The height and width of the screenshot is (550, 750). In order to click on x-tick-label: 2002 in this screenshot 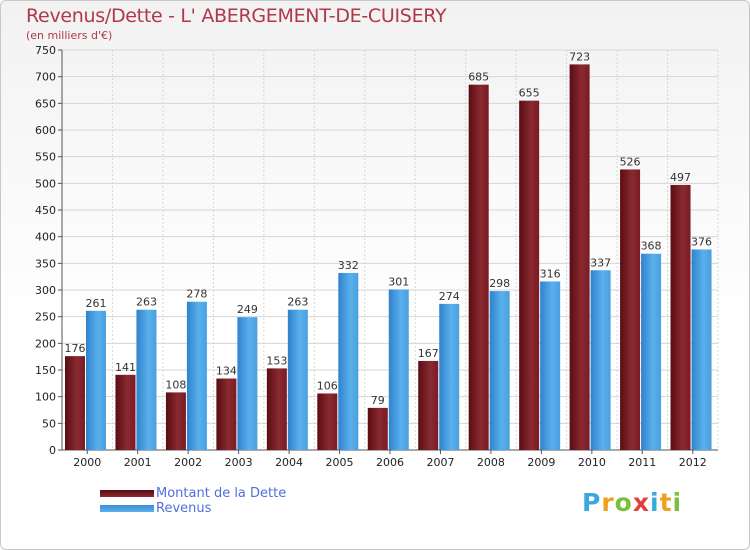, I will do `click(188, 462)`.